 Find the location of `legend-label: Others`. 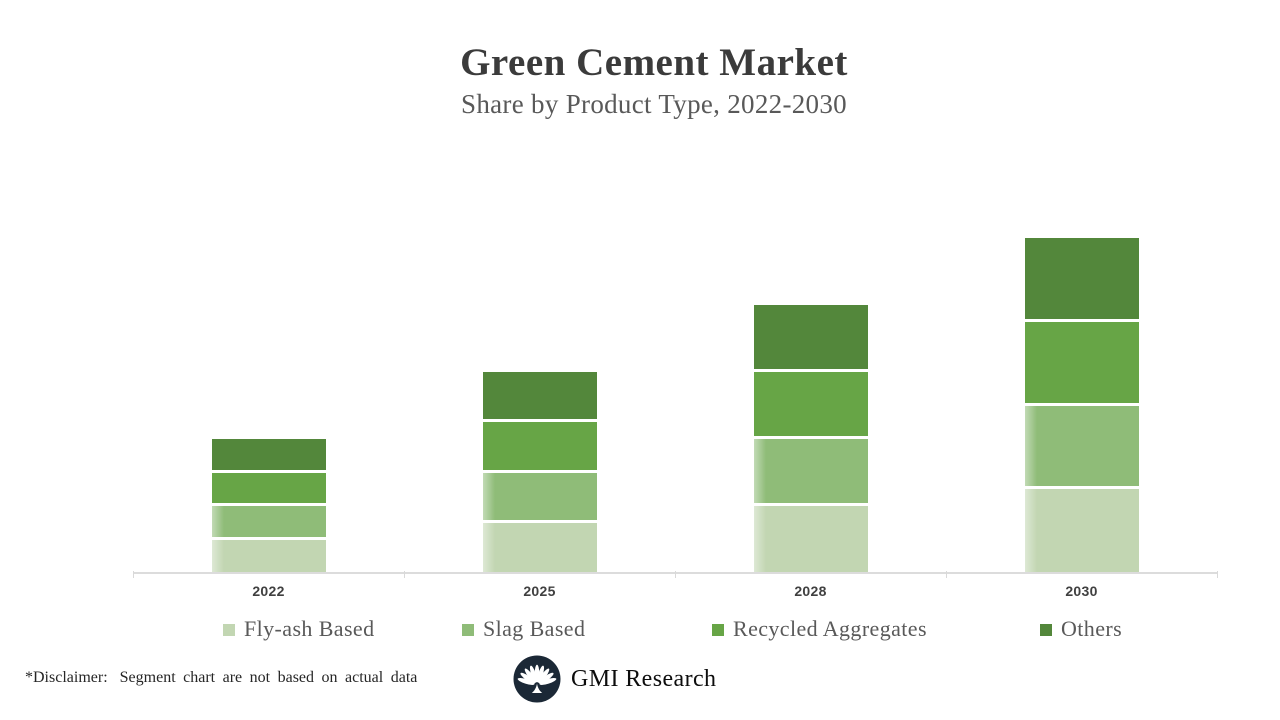

legend-label: Others is located at coordinates (1092, 628).